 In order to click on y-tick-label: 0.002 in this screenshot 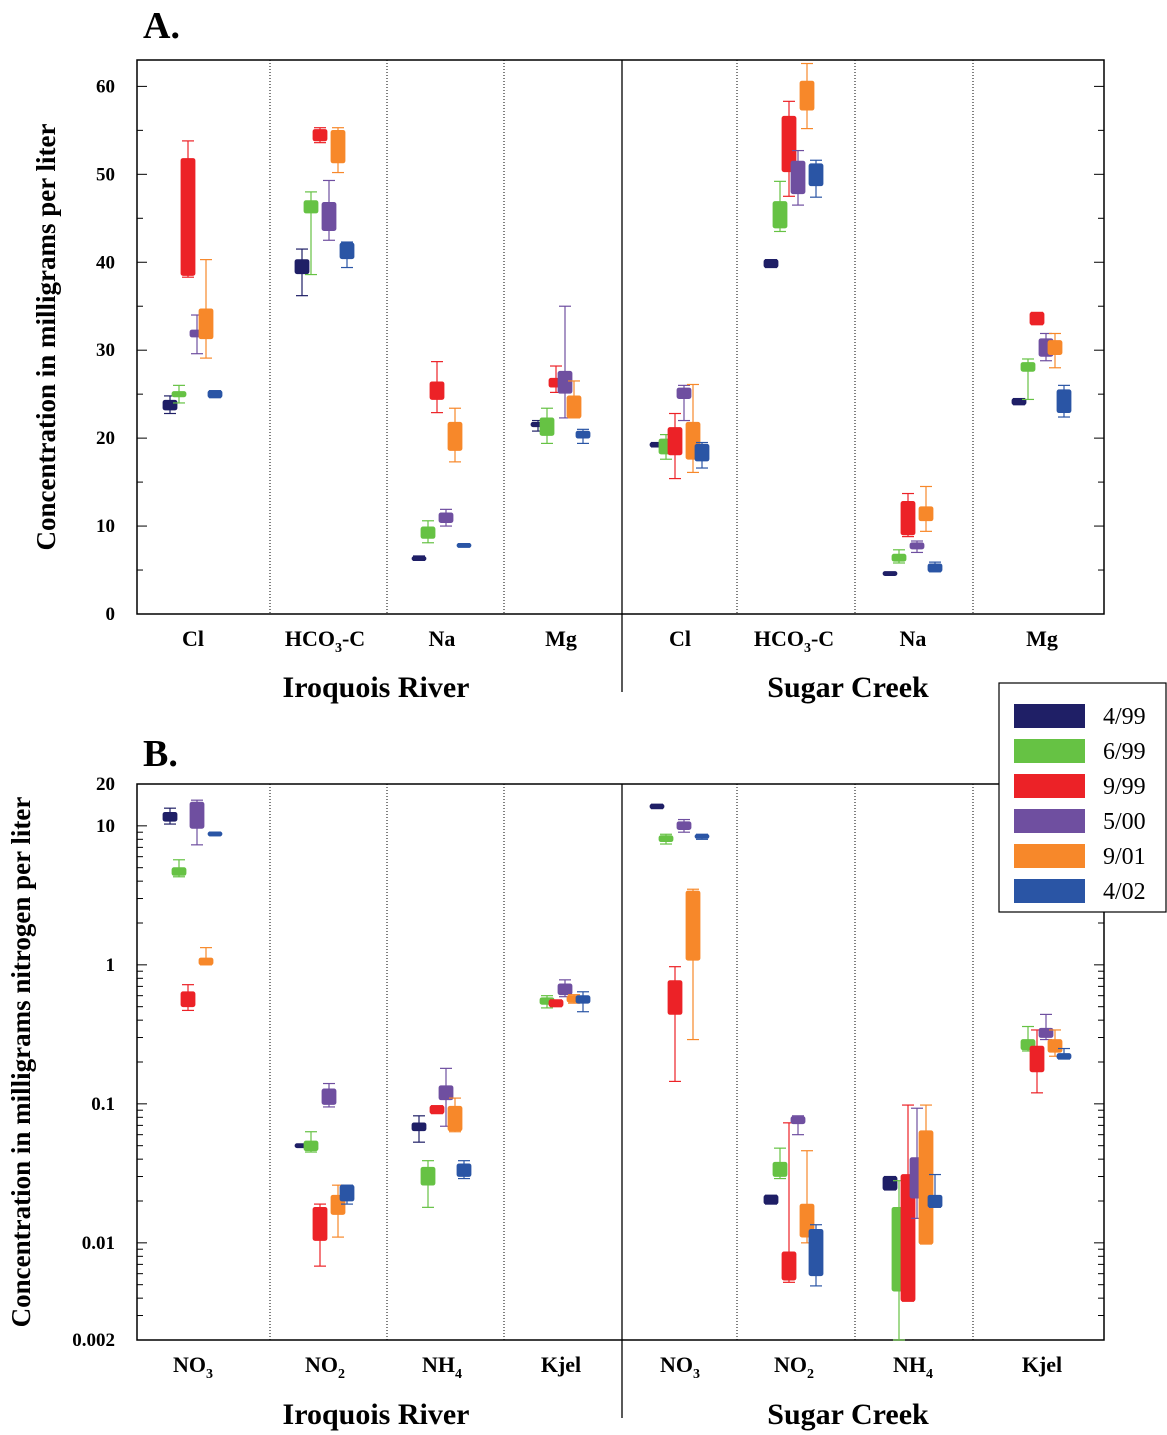, I will do `click(93, 1340)`.